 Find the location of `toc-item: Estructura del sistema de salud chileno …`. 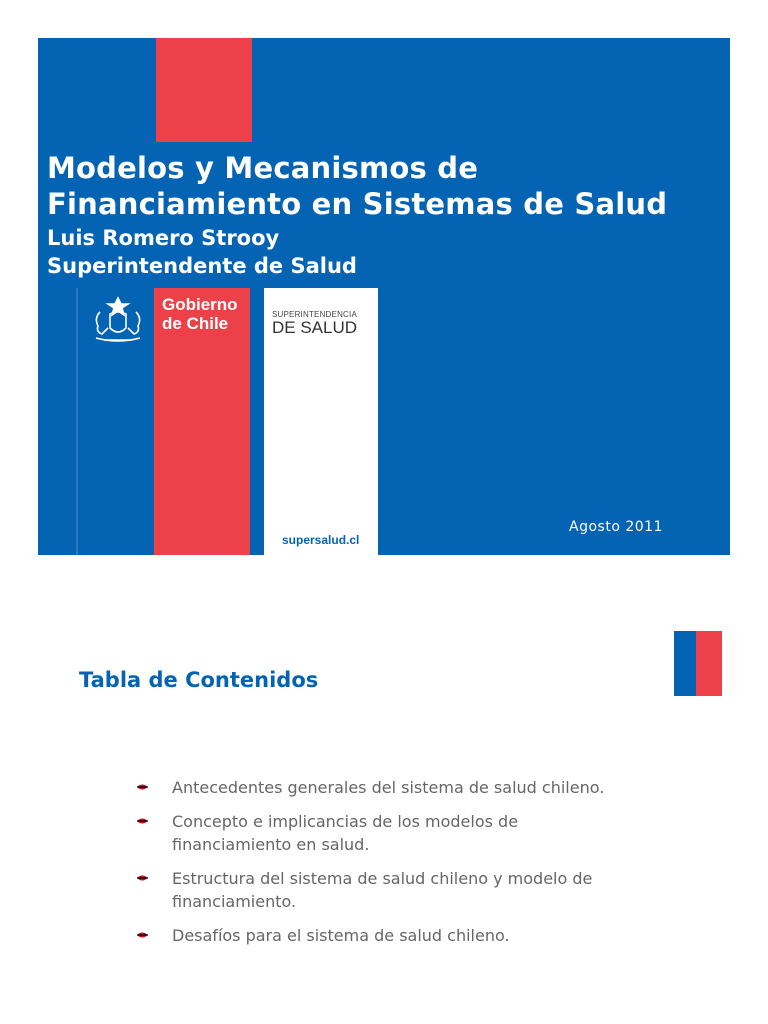

toc-item: Estructura del sistema de salud chileno … is located at coordinates (371, 890).